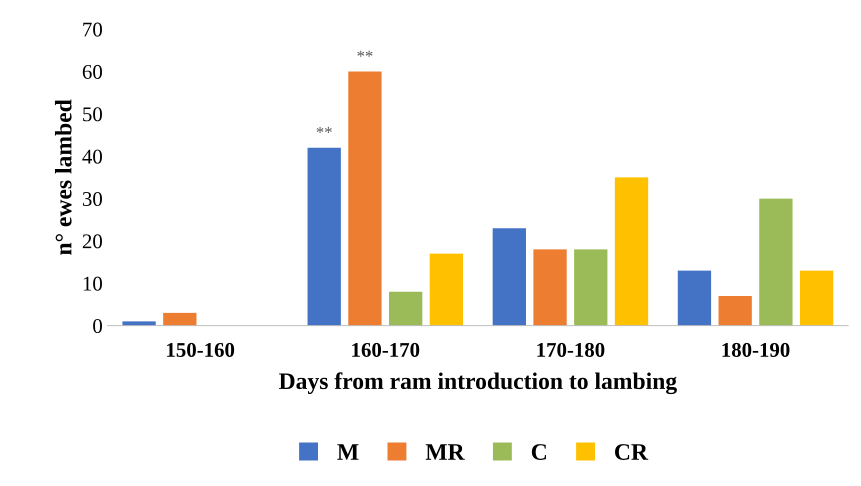 This screenshot has height=486, width=861. Describe the element at coordinates (92, 241) in the screenshot. I see `y-tick-label: 20` at that location.